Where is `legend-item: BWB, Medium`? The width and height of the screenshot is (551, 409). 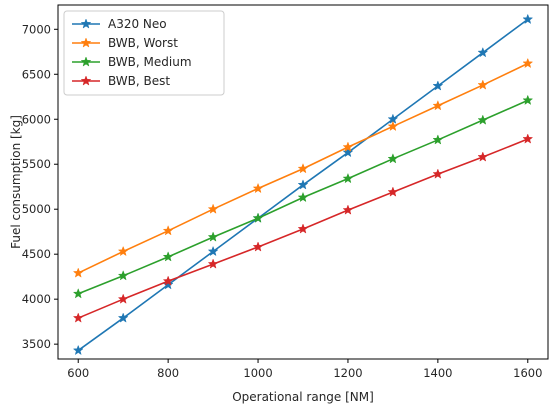 legend-item: BWB, Medium is located at coordinates (132, 62).